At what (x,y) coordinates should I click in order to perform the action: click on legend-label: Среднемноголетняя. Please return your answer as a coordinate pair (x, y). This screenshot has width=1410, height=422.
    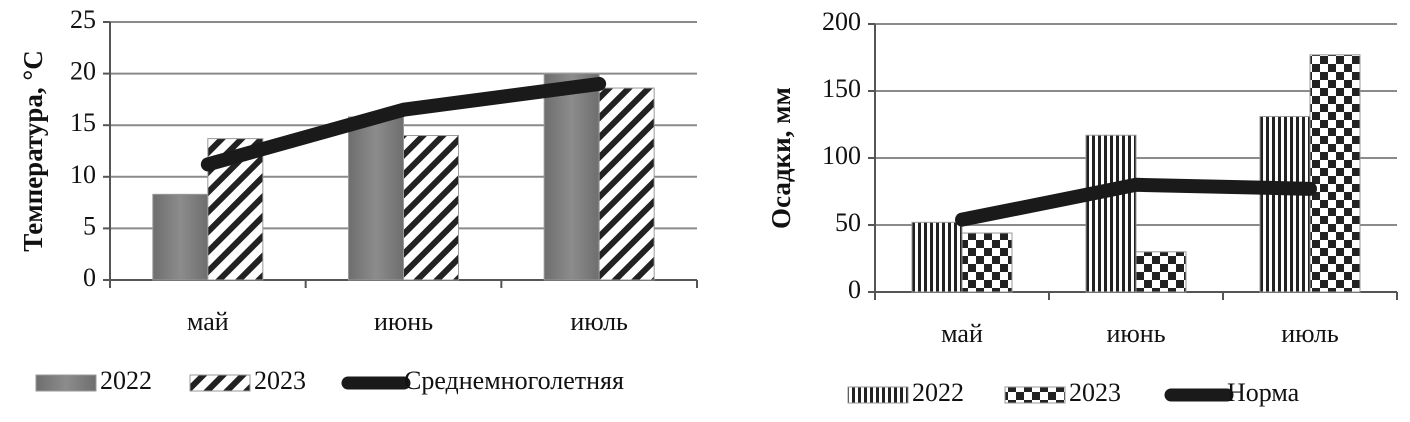
    Looking at the image, I should click on (514, 380).